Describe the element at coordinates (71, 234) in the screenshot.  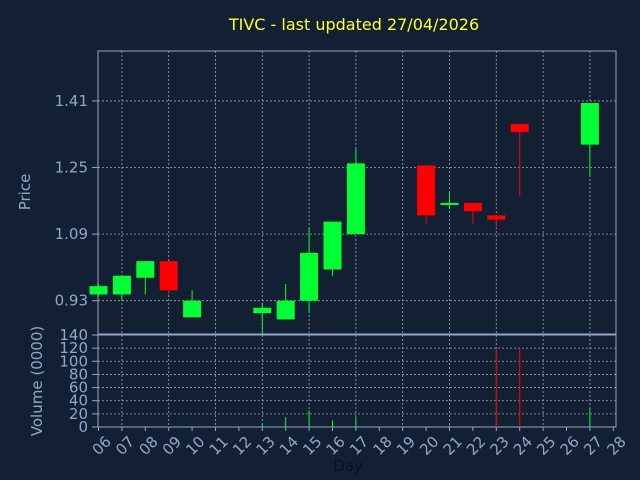
I see `price-tick-label: 1.09` at that location.